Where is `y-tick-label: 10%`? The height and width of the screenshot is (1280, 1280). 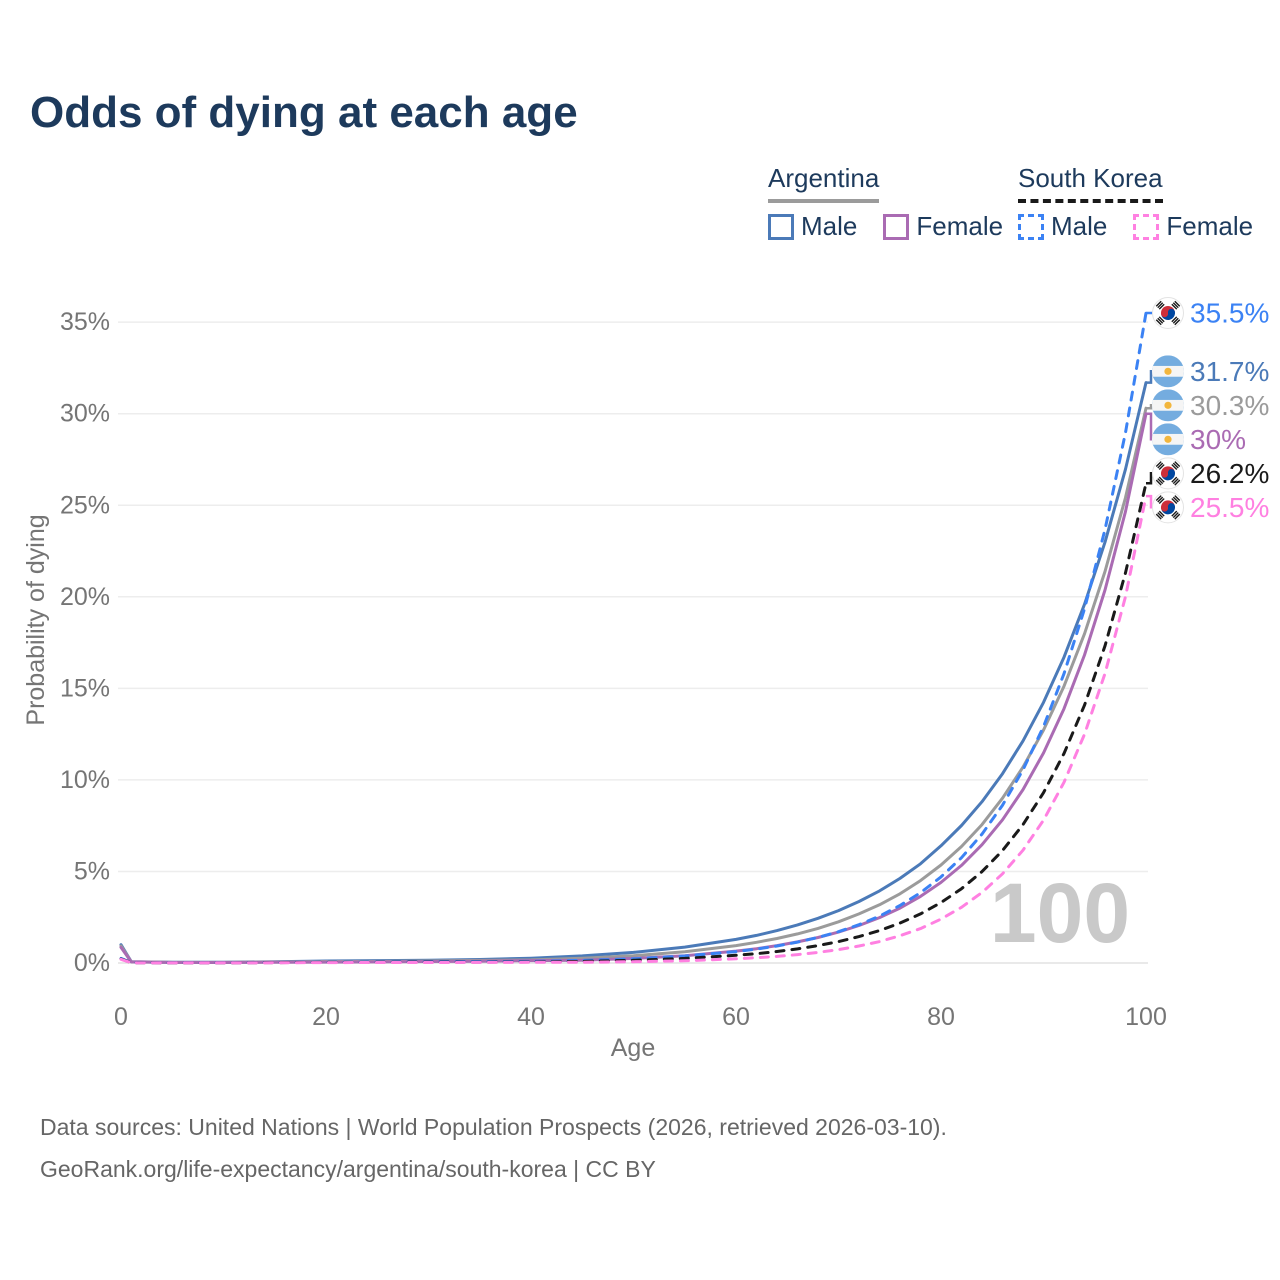 y-tick-label: 10% is located at coordinates (85, 780).